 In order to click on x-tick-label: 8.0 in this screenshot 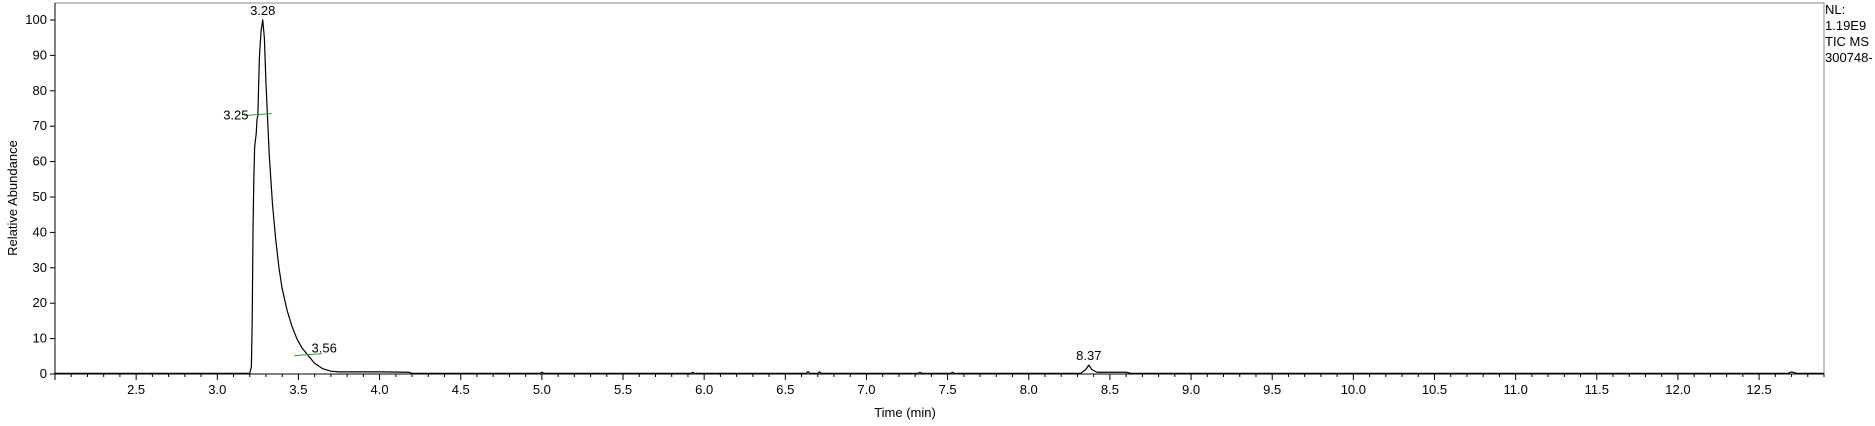, I will do `click(1029, 389)`.